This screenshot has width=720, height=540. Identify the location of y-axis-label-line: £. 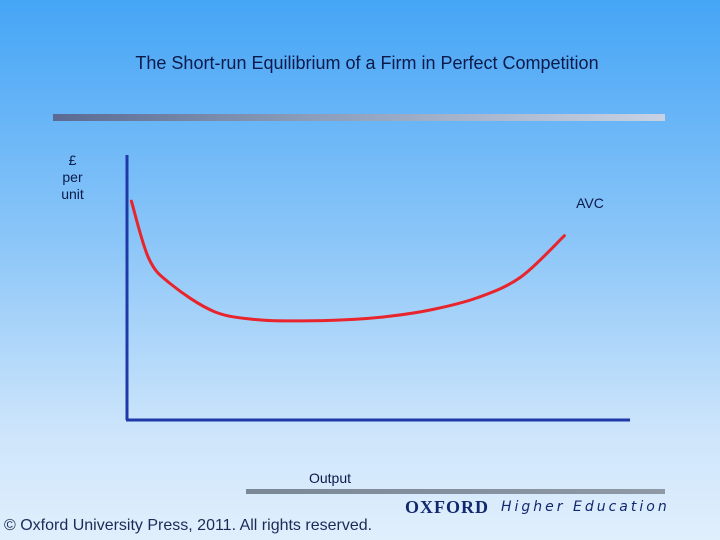
(72, 160).